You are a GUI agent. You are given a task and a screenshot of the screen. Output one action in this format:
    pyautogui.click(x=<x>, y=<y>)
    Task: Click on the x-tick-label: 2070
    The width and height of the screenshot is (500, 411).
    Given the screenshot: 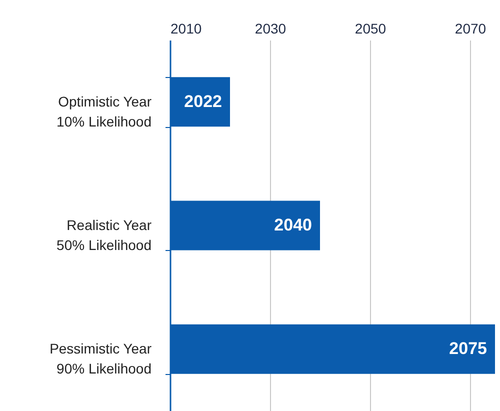 What is the action you would take?
    pyautogui.click(x=470, y=28)
    